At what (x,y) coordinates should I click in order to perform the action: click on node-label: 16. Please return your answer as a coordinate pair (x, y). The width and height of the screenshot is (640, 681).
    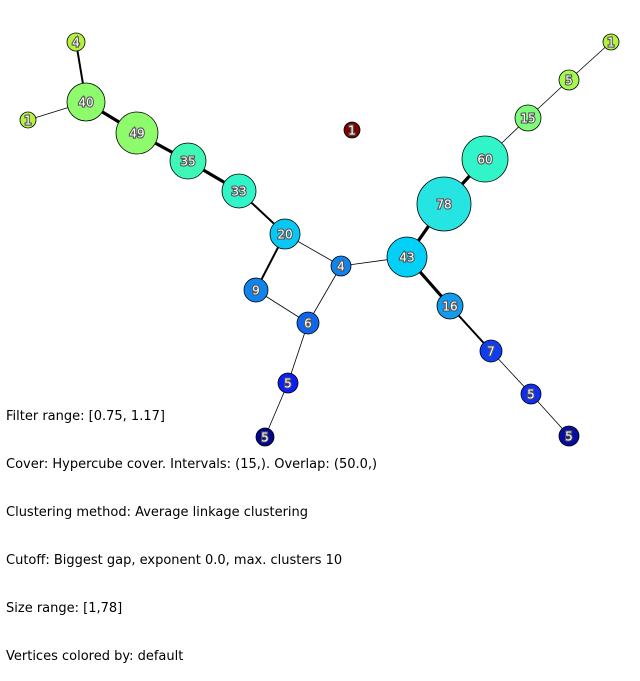
    Looking at the image, I should click on (449, 307).